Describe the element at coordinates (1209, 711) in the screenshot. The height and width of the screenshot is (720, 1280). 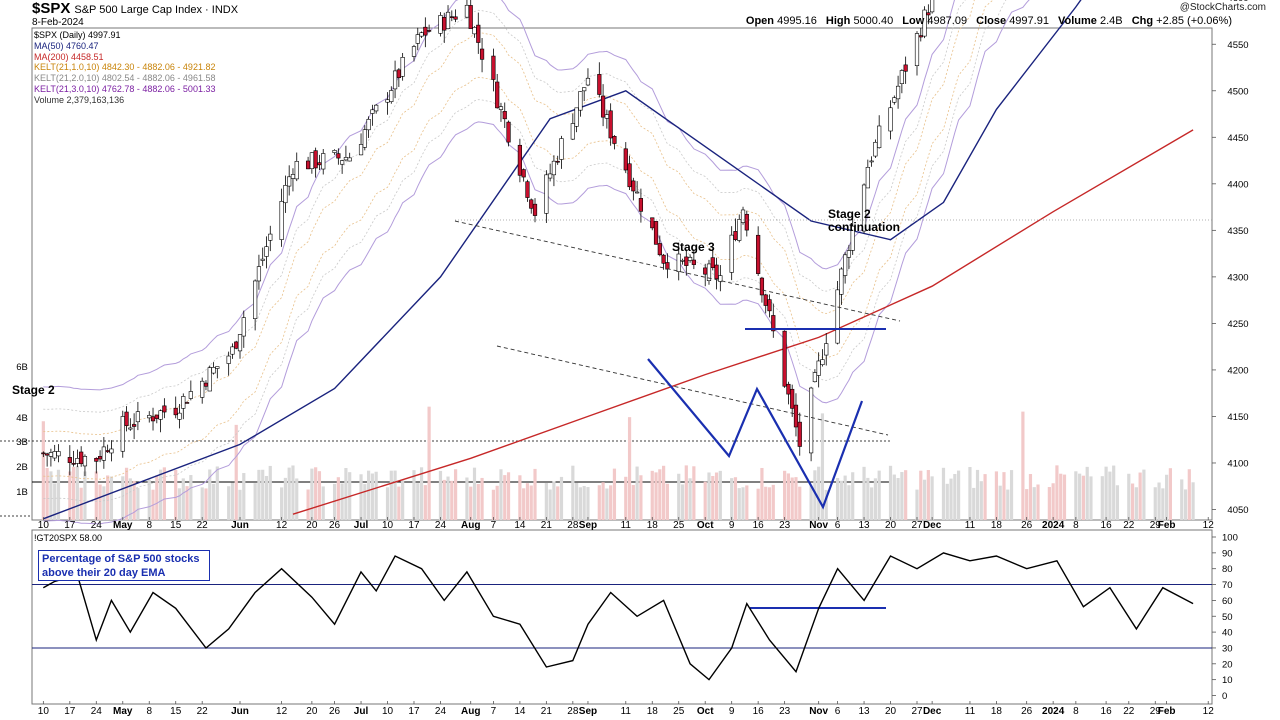
I see `indicator-x-tick-label: 12` at that location.